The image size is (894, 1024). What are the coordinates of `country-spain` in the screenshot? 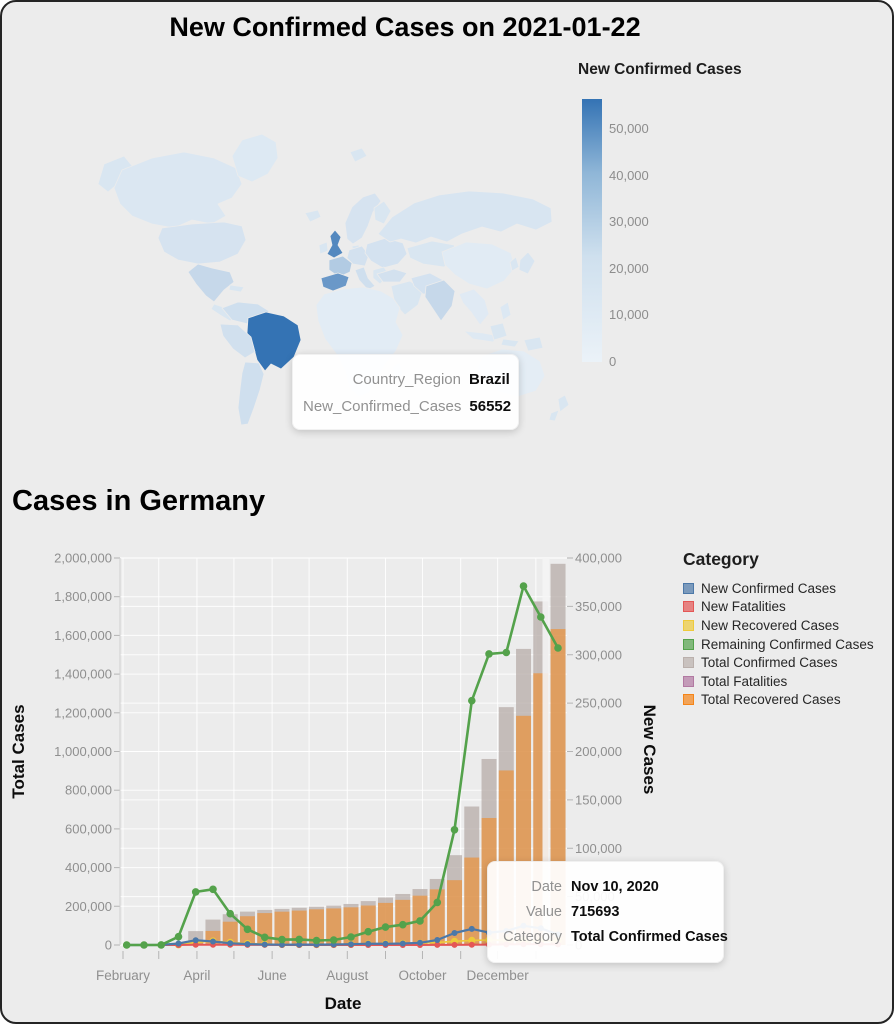 It's located at (335, 282).